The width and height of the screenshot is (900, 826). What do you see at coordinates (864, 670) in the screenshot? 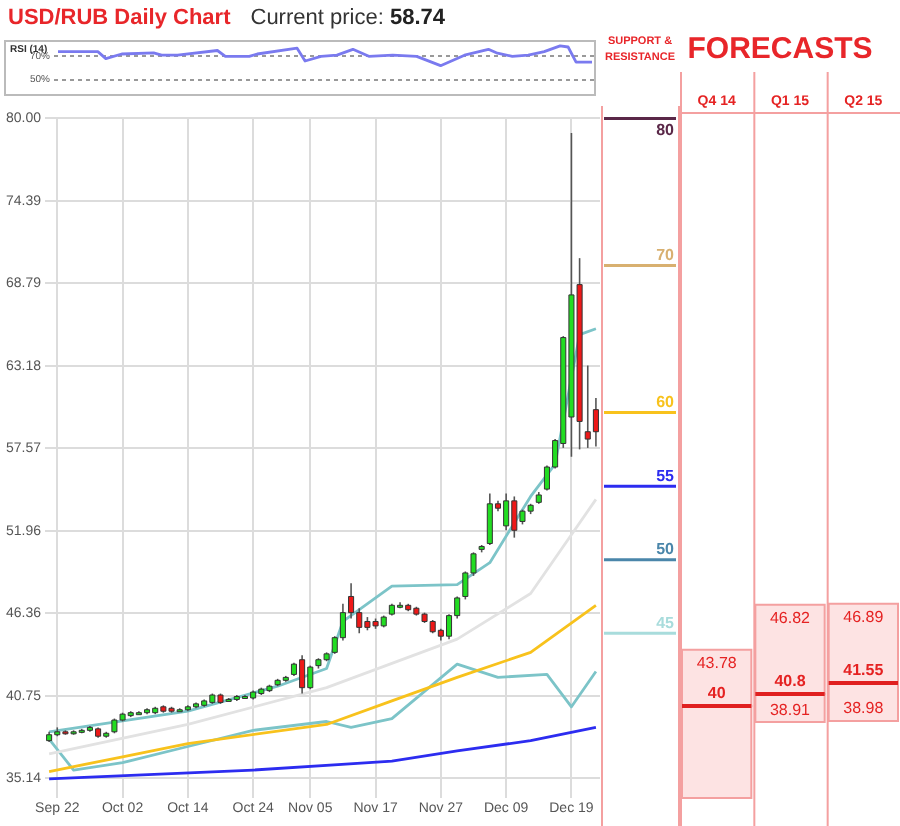
I see `data-label: 41.55` at bounding box center [864, 670].